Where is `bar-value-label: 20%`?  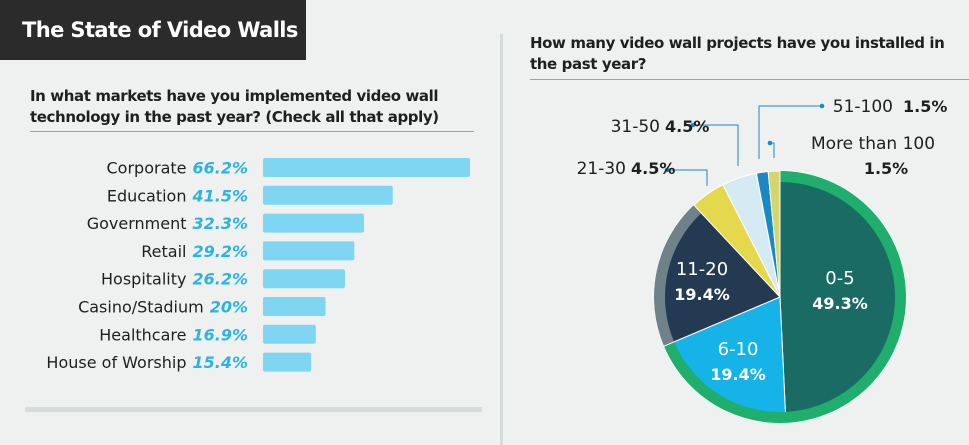 bar-value-label: 20% is located at coordinates (229, 307).